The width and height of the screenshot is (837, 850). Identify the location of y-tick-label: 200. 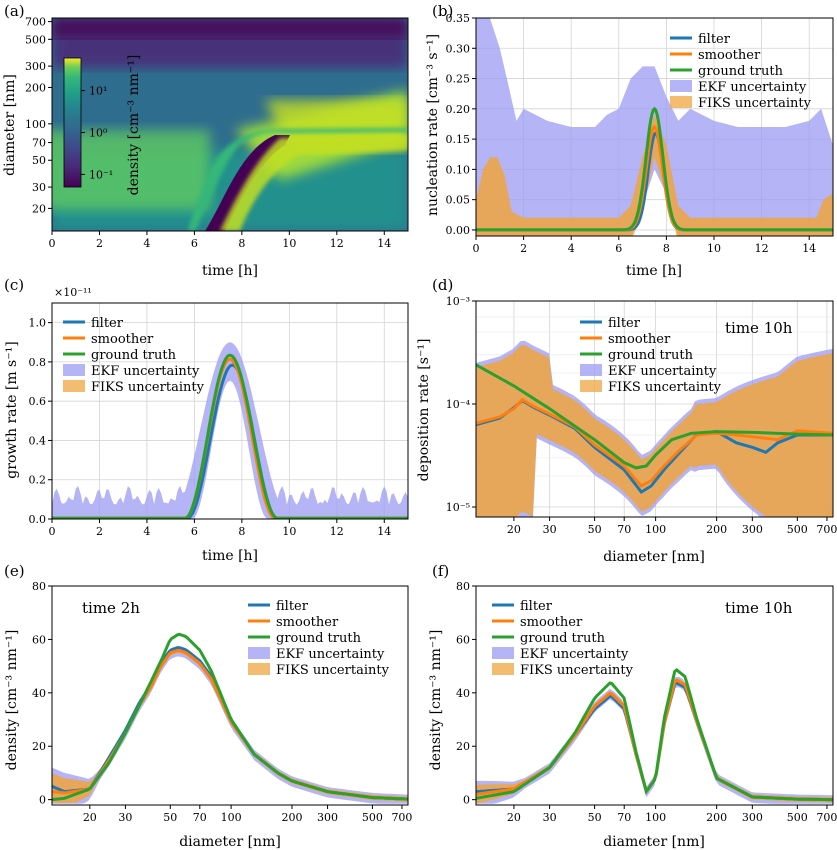
(35, 87).